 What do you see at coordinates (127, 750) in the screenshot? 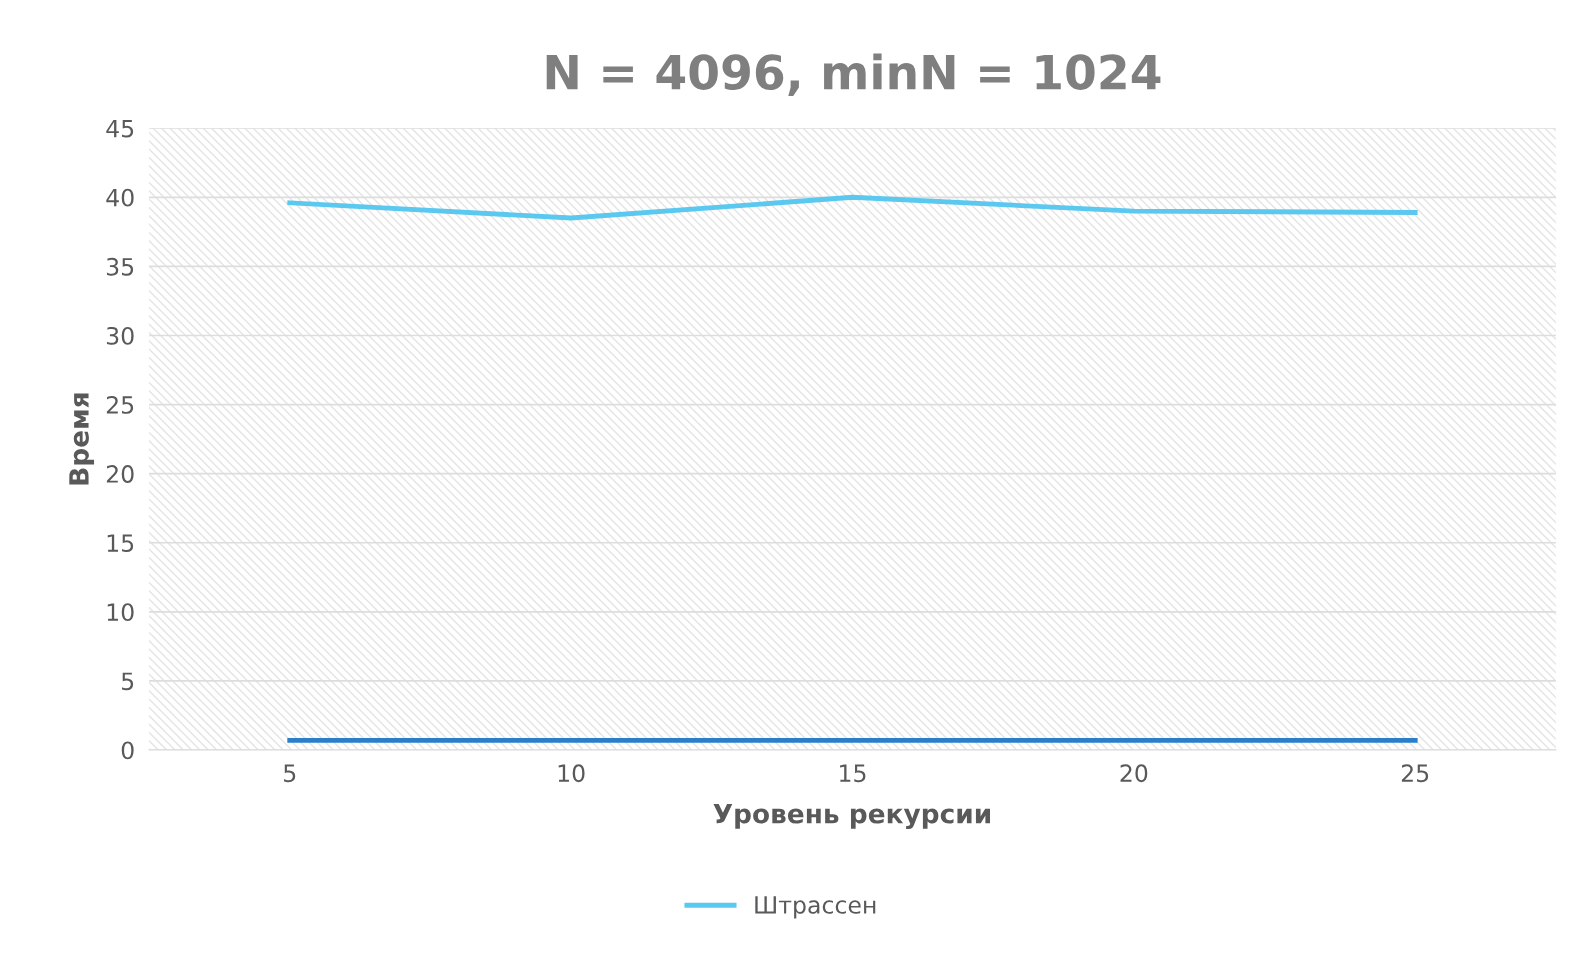
I see `y-tick-label: 0` at bounding box center [127, 750].